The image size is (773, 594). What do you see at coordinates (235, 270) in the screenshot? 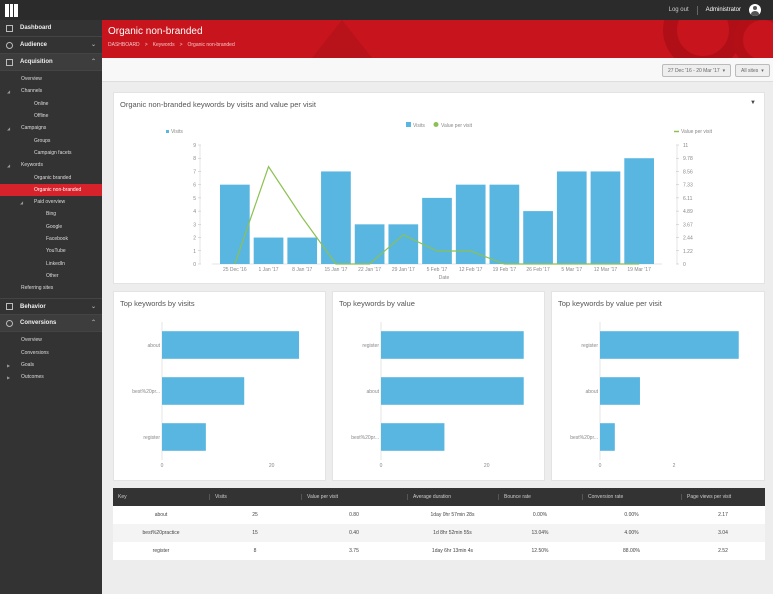
I see `x-tick-label: 25 Dec '16` at bounding box center [235, 270].